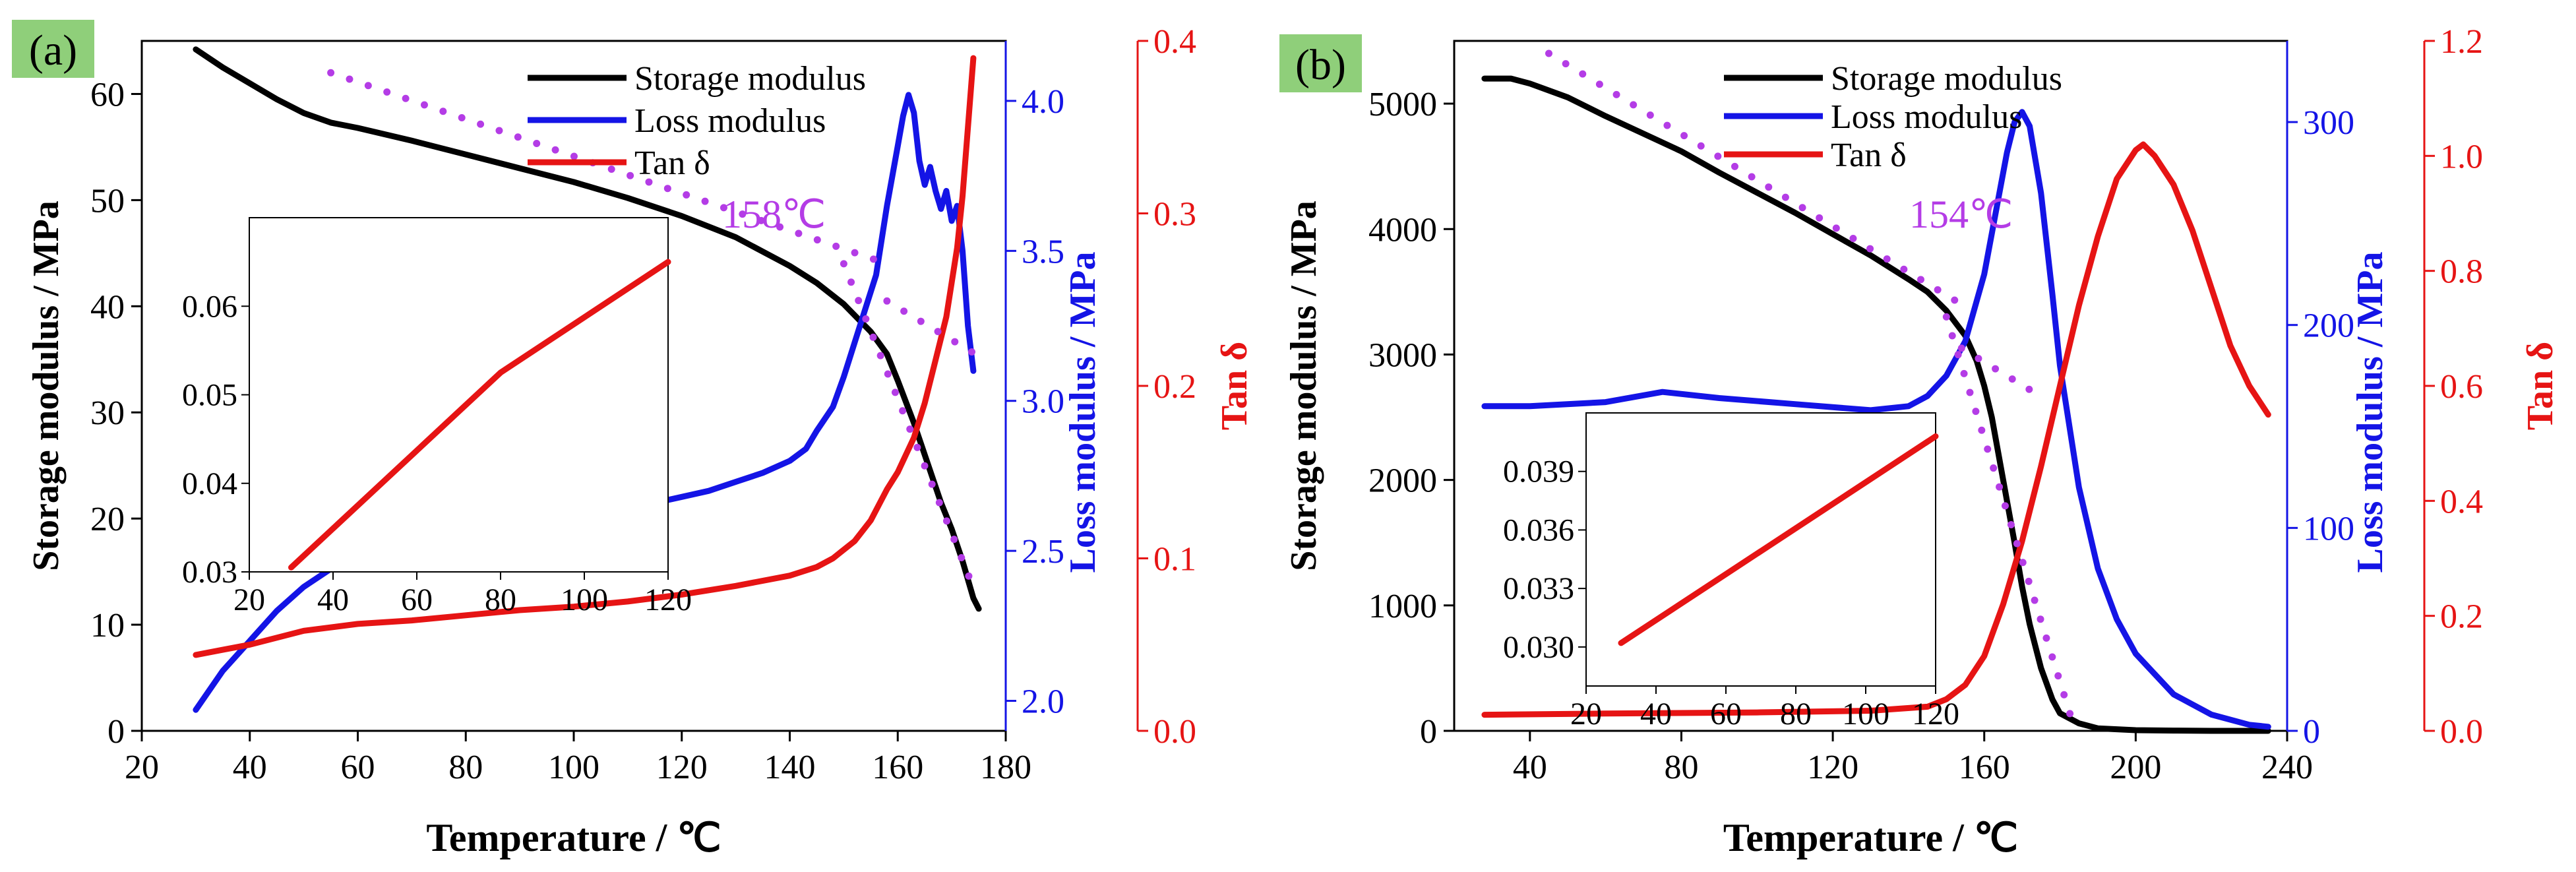 This screenshot has width=2576, height=872. I want to click on x-tick-label: 60, so click(358, 767).